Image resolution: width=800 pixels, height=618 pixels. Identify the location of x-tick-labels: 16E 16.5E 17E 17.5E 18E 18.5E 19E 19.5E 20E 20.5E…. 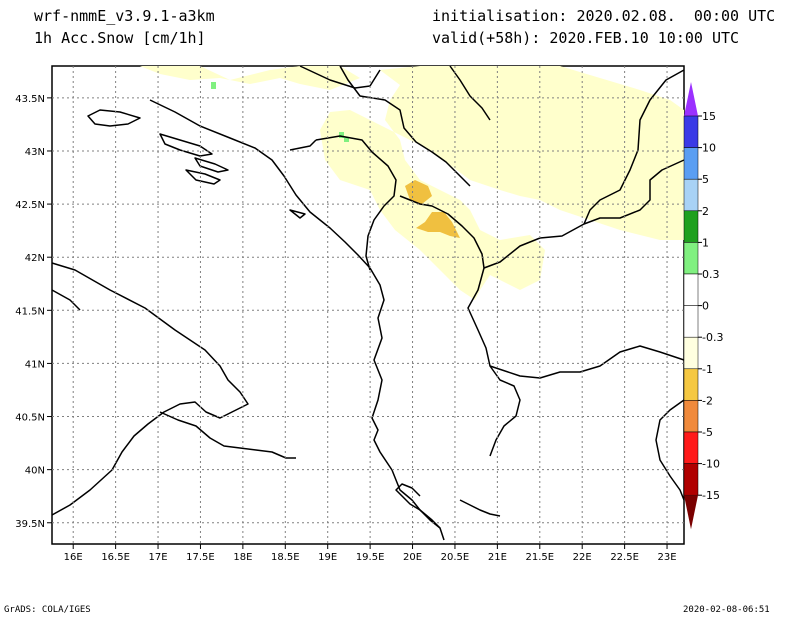
(370, 553).